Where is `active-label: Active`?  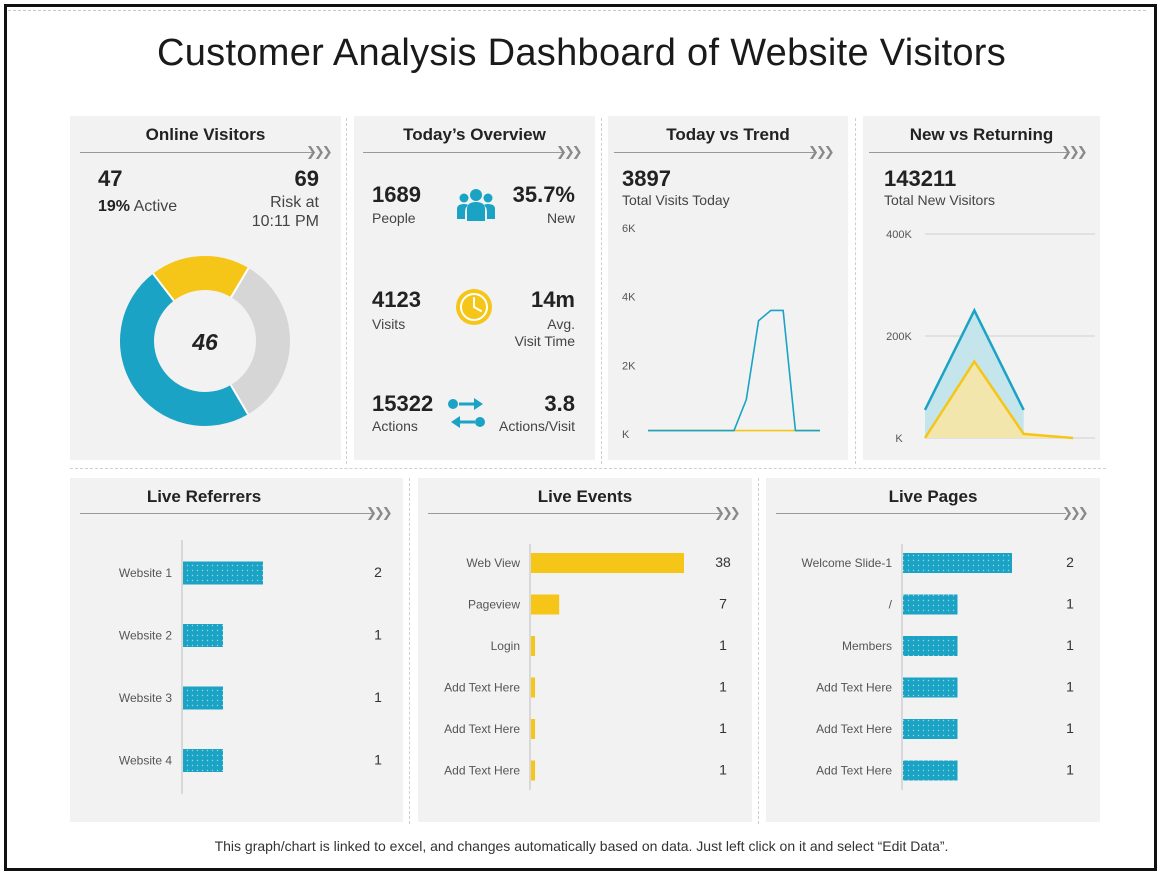 active-label: Active is located at coordinates (155, 206).